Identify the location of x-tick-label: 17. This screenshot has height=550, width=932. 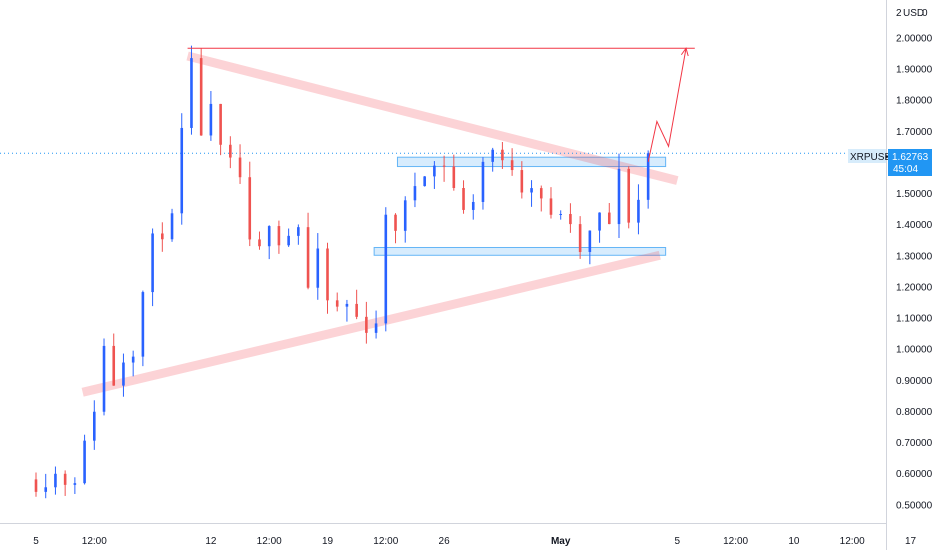
(911, 541).